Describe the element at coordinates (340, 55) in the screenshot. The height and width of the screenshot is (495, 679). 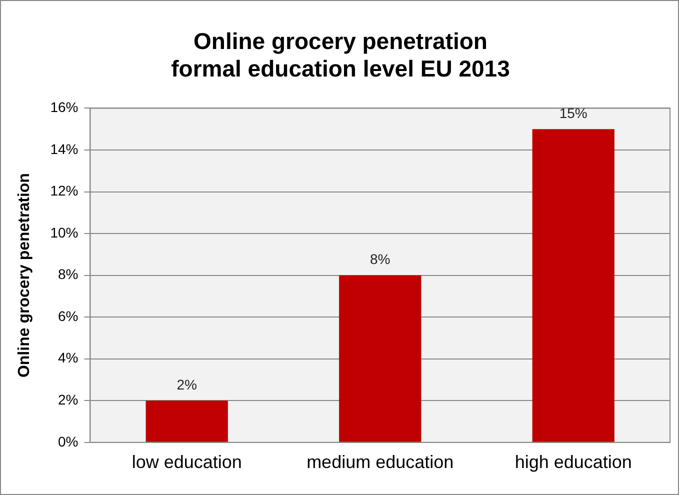
I see `chart-title: Online grocery penetration formal education level EU 2013` at that location.